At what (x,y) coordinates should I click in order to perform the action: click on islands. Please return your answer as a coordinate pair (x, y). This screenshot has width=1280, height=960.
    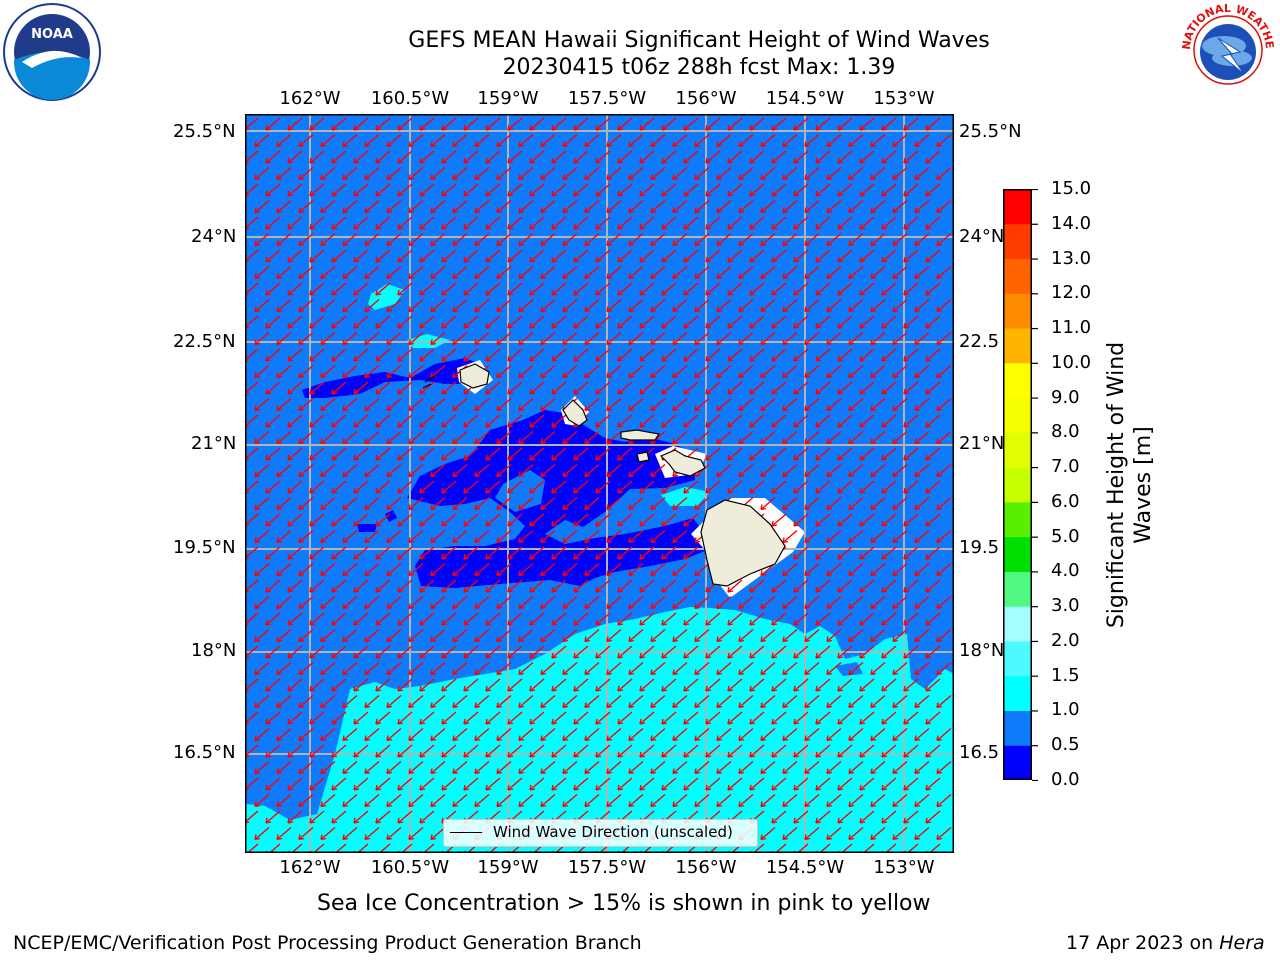
    Looking at the image, I should click on (604, 475).